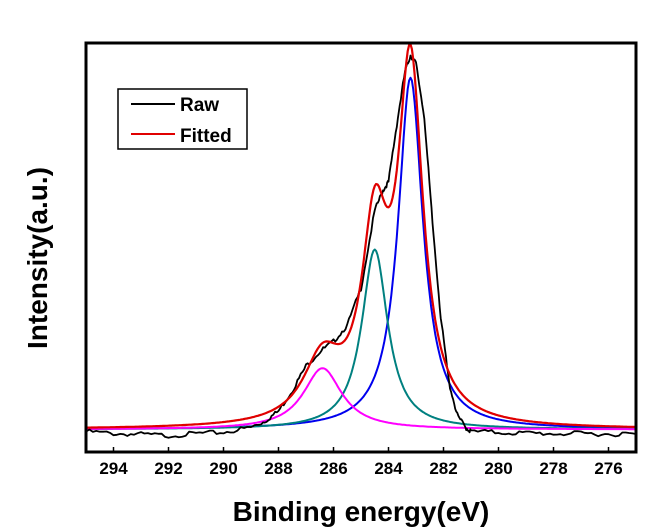 The image size is (656, 531). Describe the element at coordinates (199, 105) in the screenshot. I see `legend-label-raw: Raw` at that location.